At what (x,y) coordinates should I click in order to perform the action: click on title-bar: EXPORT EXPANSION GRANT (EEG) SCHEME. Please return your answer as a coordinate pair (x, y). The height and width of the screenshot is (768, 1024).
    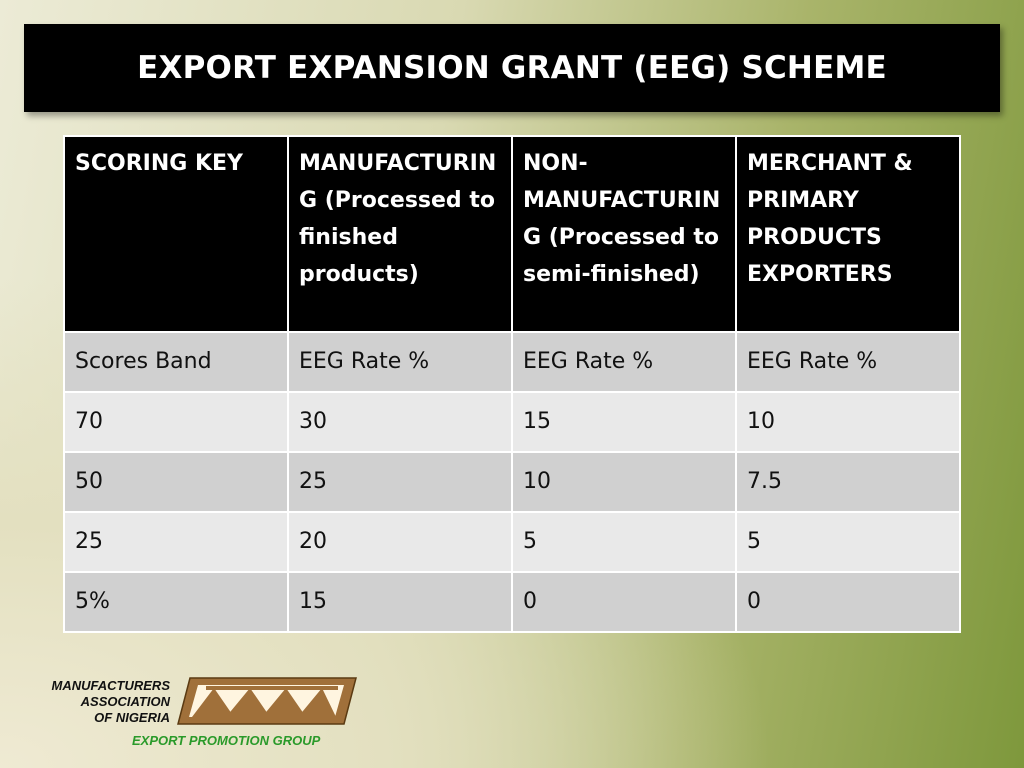
    Looking at the image, I should click on (512, 68).